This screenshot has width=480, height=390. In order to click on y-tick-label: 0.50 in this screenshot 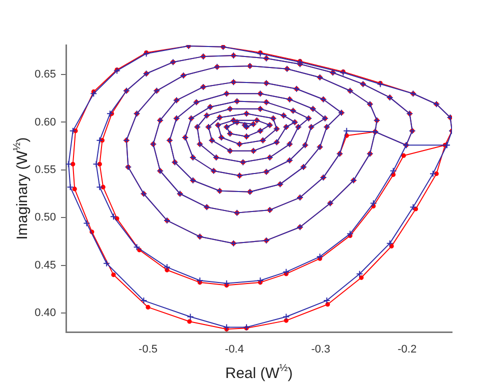, I will do `click(45, 218)`.